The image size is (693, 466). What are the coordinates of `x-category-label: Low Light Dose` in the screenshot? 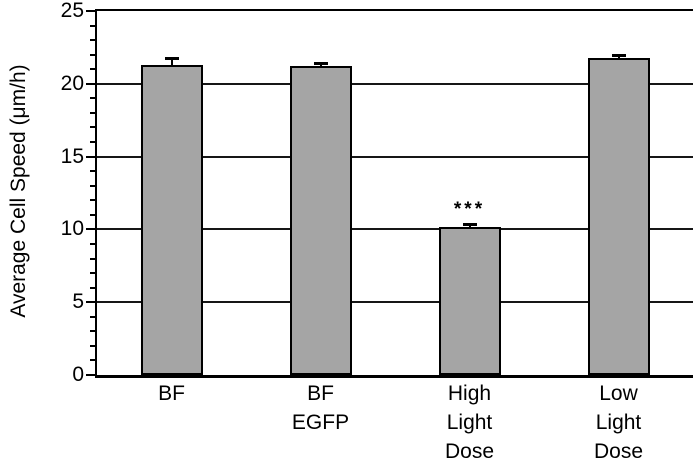 It's located at (618, 422).